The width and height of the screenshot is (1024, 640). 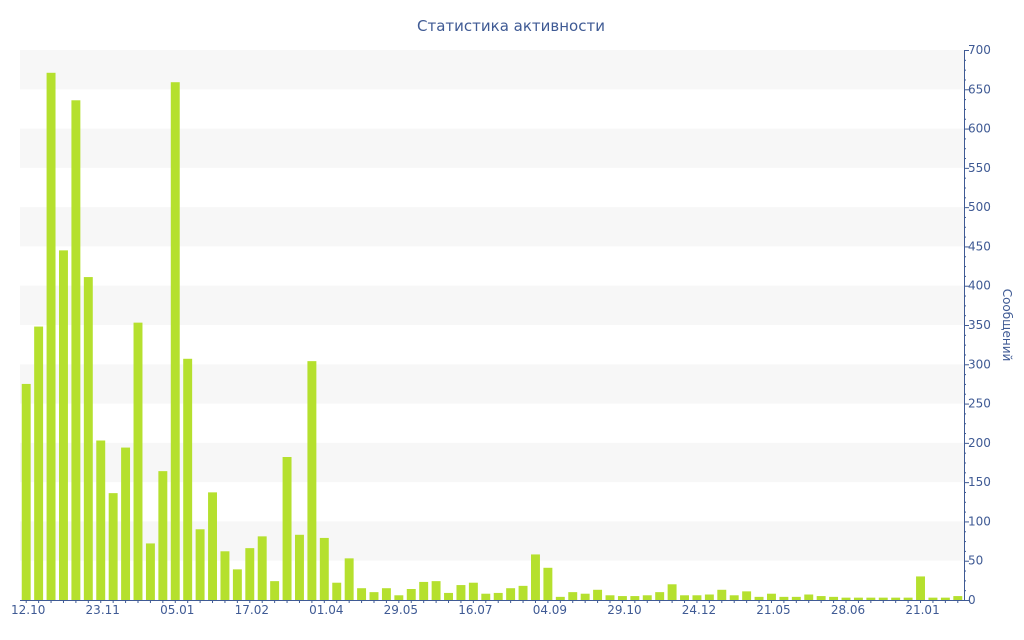 What do you see at coordinates (979, 246) in the screenshot?
I see `y-tick-label: 450` at bounding box center [979, 246].